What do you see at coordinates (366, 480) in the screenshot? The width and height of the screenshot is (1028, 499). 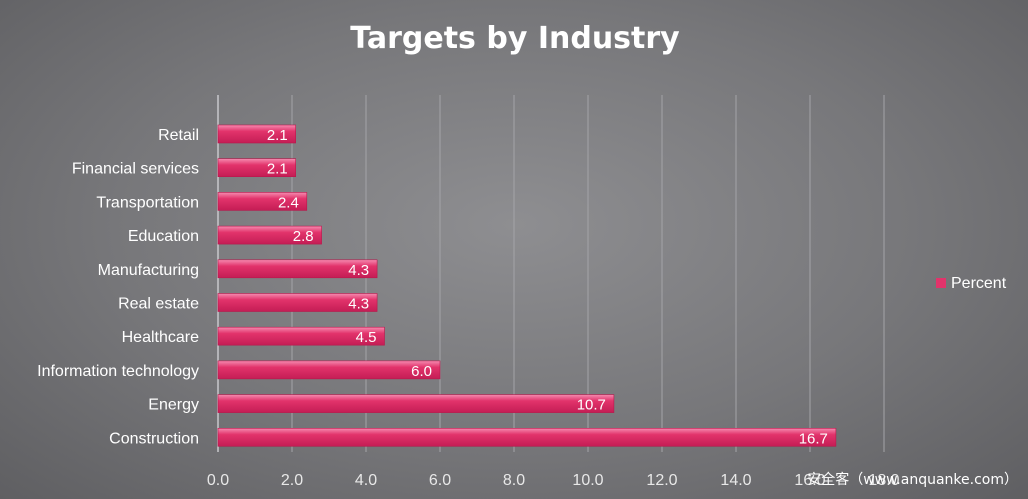 I see `x-tick-label: 4.0` at bounding box center [366, 480].